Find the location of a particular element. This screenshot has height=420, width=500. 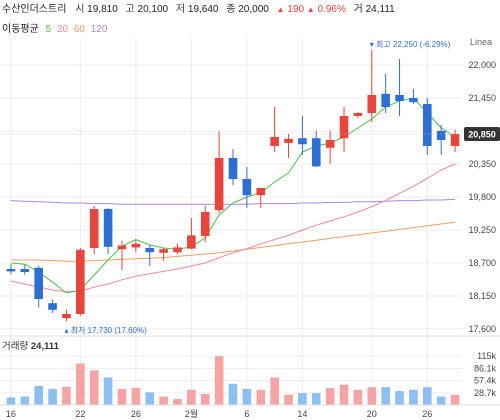

date-tick-label: 22 is located at coordinates (80, 414).